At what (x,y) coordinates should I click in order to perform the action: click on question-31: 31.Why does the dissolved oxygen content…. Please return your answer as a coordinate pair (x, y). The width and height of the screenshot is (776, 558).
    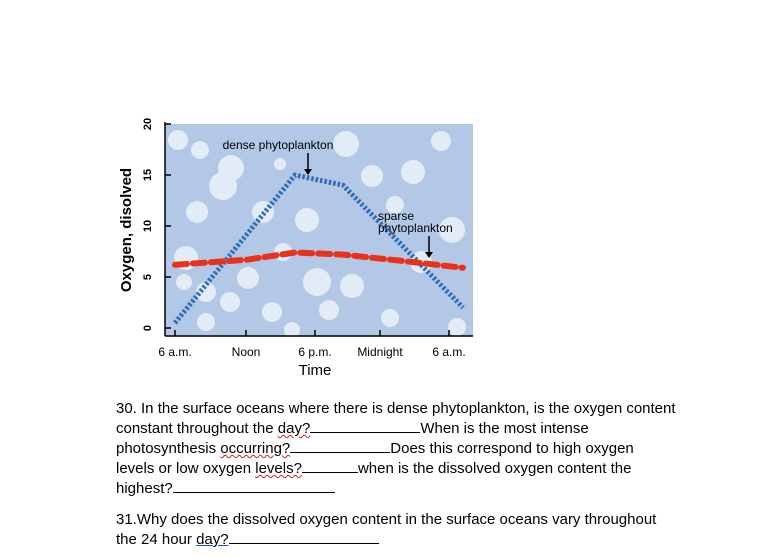
    Looking at the image, I should click on (396, 530).